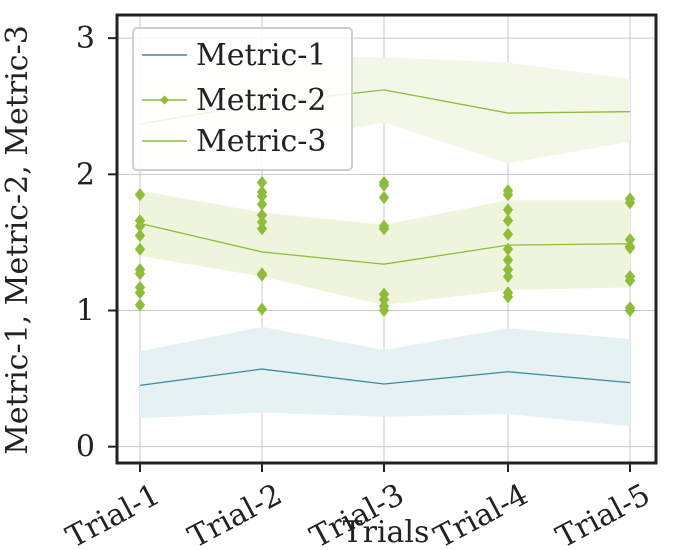 Image resolution: width=698 pixels, height=550 pixels. What do you see at coordinates (85, 447) in the screenshot?
I see `y-tick-label-0: 0` at bounding box center [85, 447].